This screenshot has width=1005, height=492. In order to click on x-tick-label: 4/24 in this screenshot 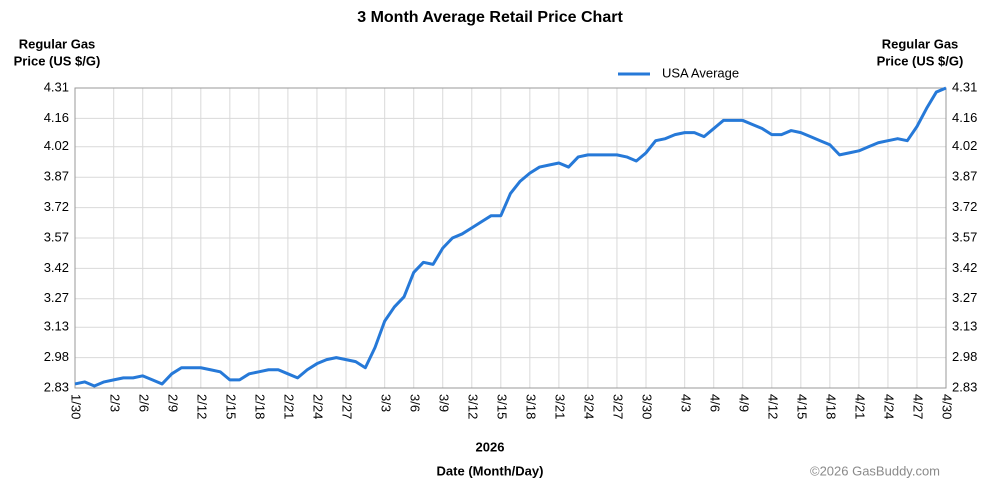, I will do `click(888, 406)`.